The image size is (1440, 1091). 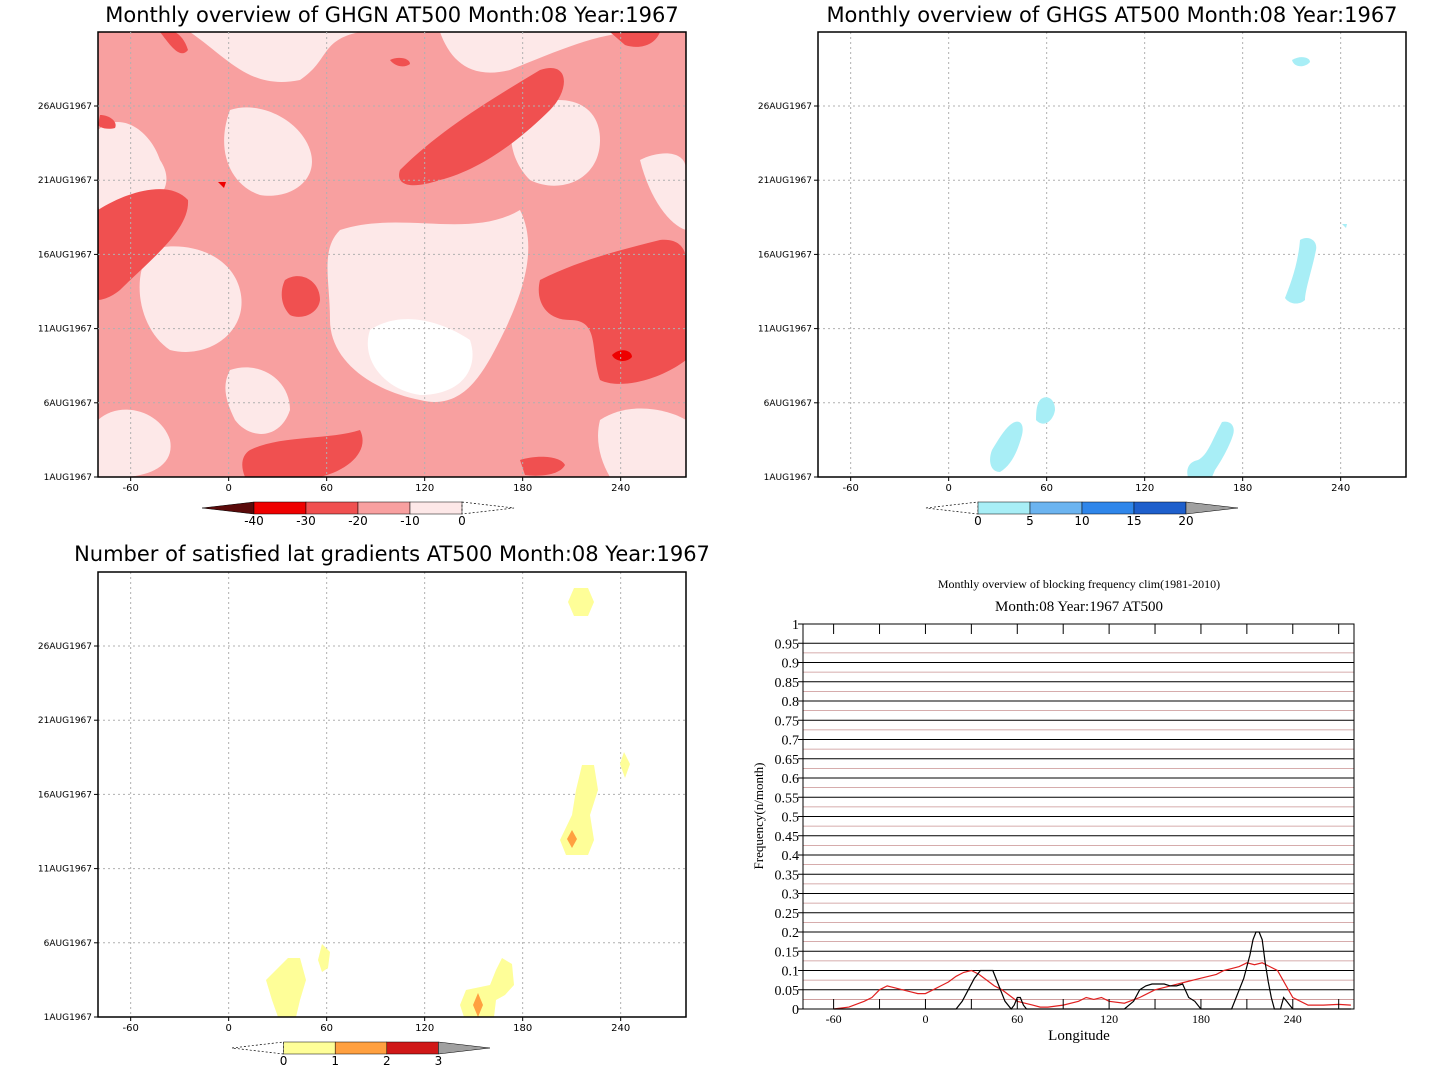 I want to click on y-tick-label: 0.35, so click(x=787, y=875).